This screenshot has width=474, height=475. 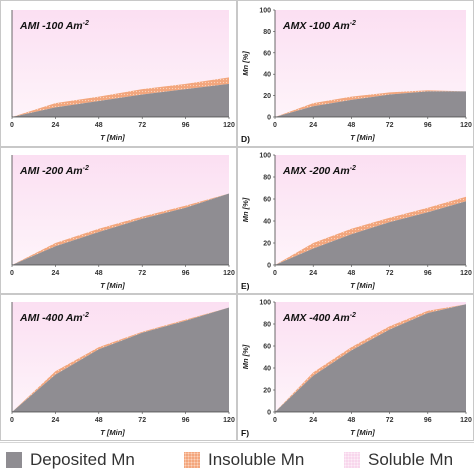 I want to click on legend-label-soluble: Soluble Mn, so click(x=411, y=459).